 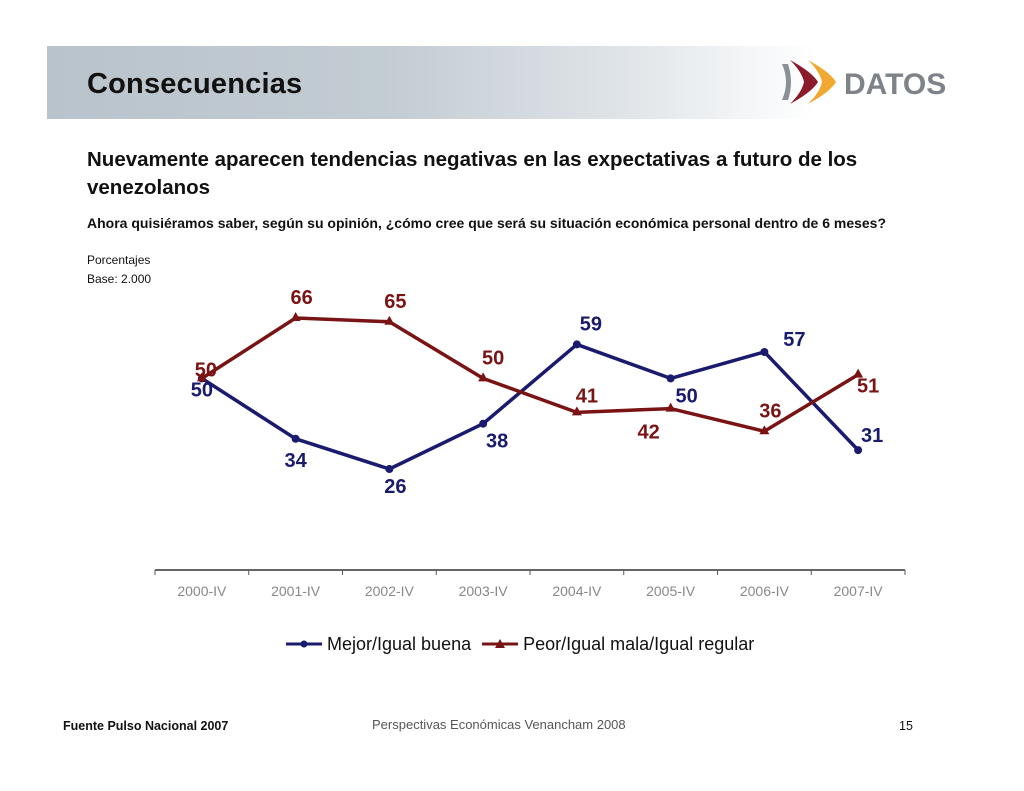 I want to click on footer-center-text: Perspectivas Económicas Venancham 2008, so click(x=499, y=724).